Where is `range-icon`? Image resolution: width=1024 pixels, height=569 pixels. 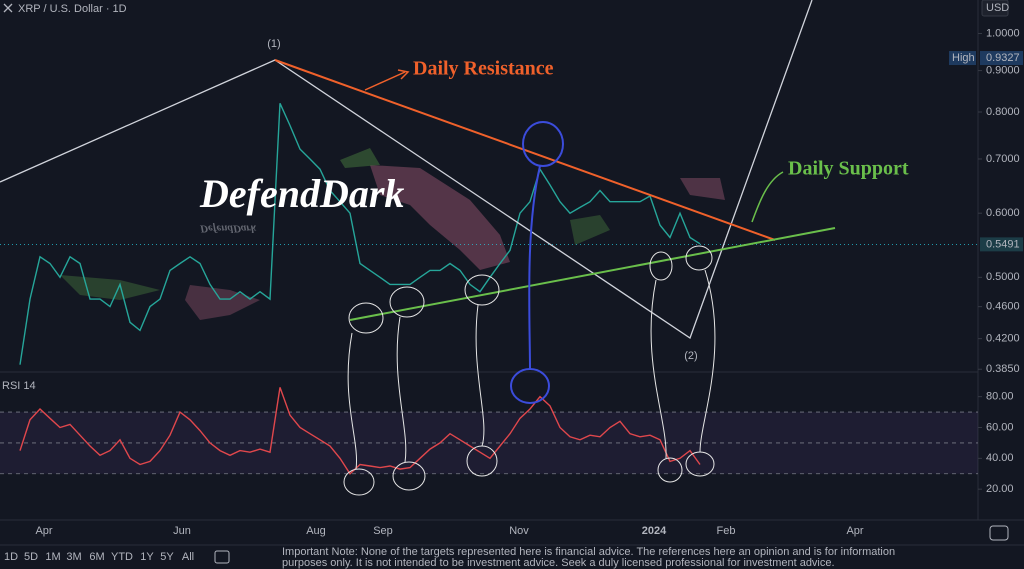 range-icon is located at coordinates (222, 557).